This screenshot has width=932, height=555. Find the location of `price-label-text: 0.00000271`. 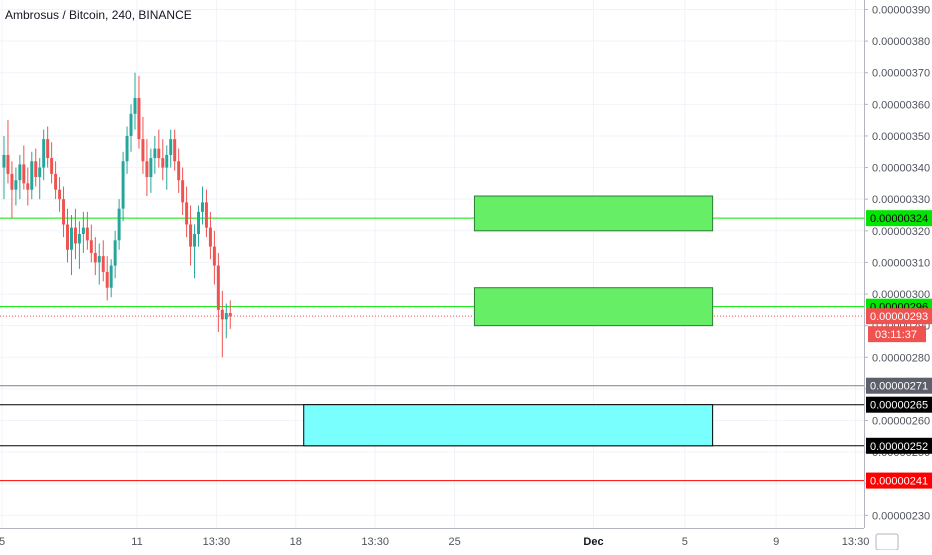

price-label-text: 0.00000271 is located at coordinates (899, 387).